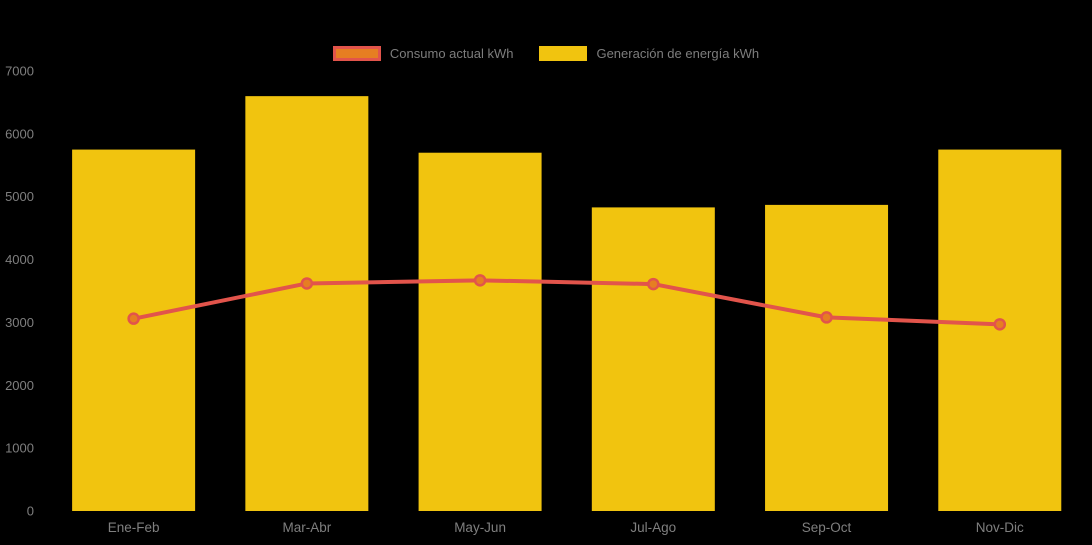 The height and width of the screenshot is (545, 1092). Describe the element at coordinates (566, 302) in the screenshot. I see `line-consumo` at that location.